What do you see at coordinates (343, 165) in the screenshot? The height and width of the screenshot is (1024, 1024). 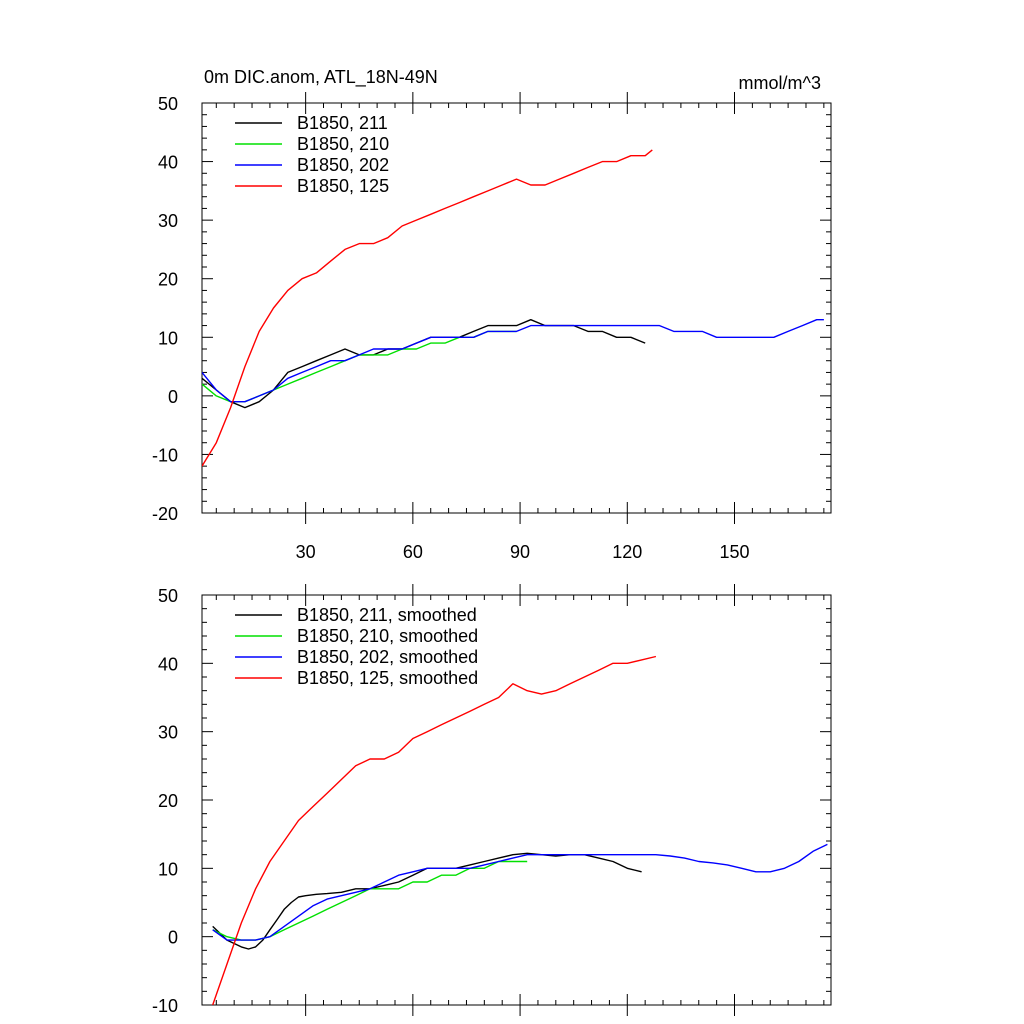 I see `legend-label: B1850, 202` at bounding box center [343, 165].